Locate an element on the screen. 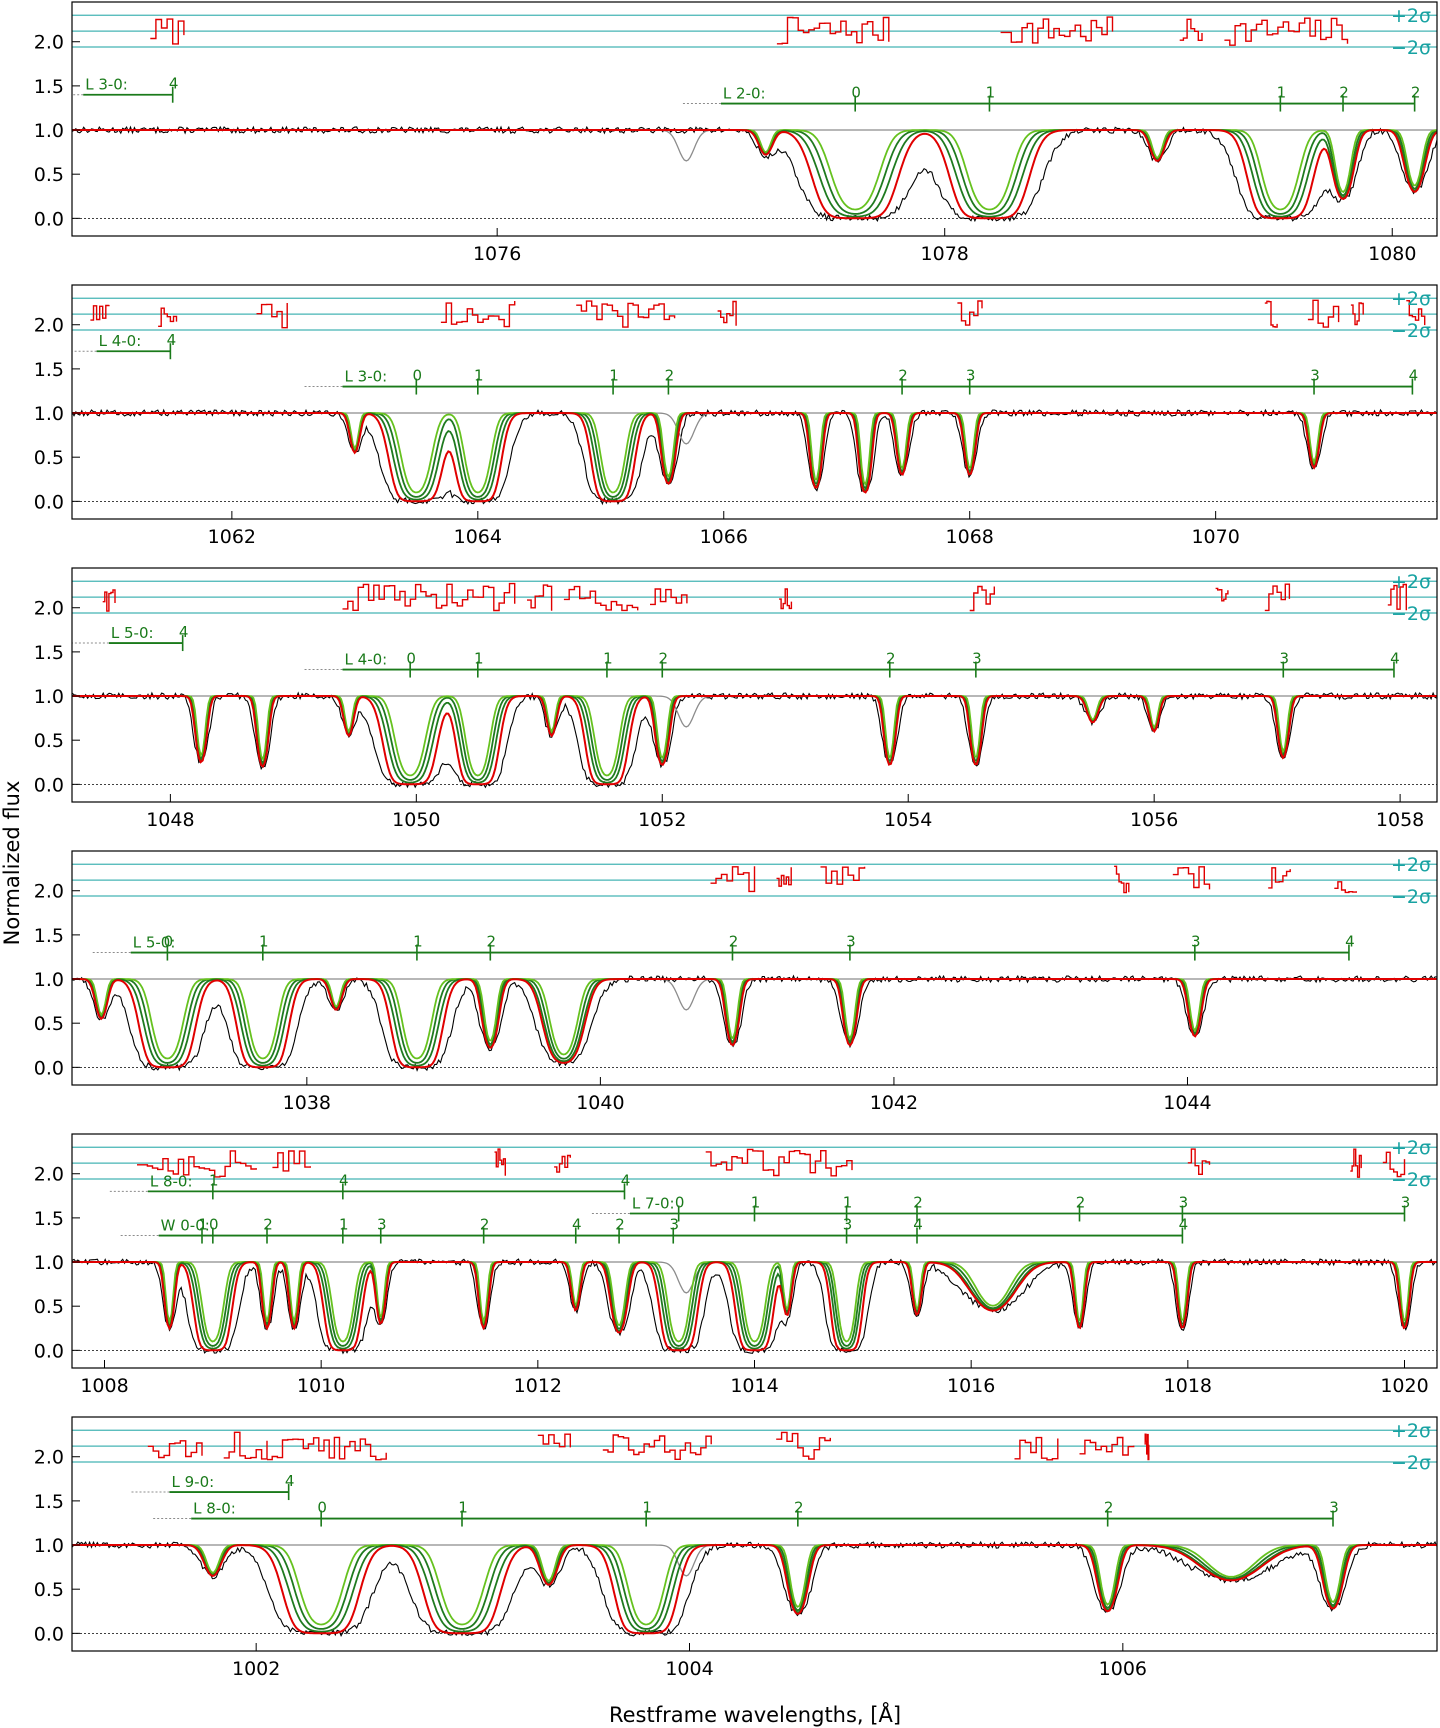 This screenshot has width=1440, height=1728. x-tick-label: 1052 is located at coordinates (662, 820).